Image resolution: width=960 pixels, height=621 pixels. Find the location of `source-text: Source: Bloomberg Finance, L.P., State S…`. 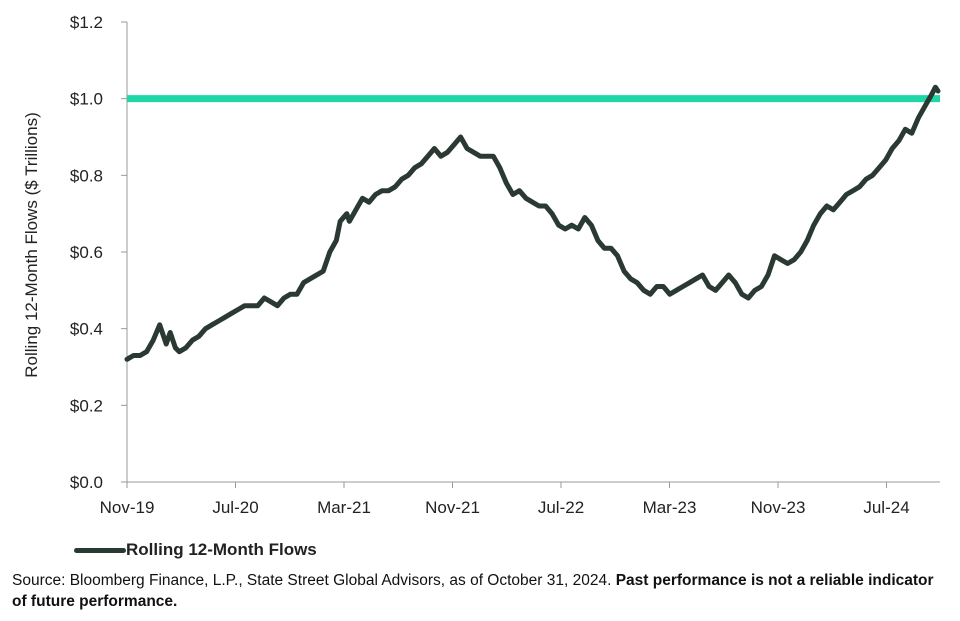

source-text: Source: Bloomberg Finance, L.P., State S… is located at coordinates (314, 580).